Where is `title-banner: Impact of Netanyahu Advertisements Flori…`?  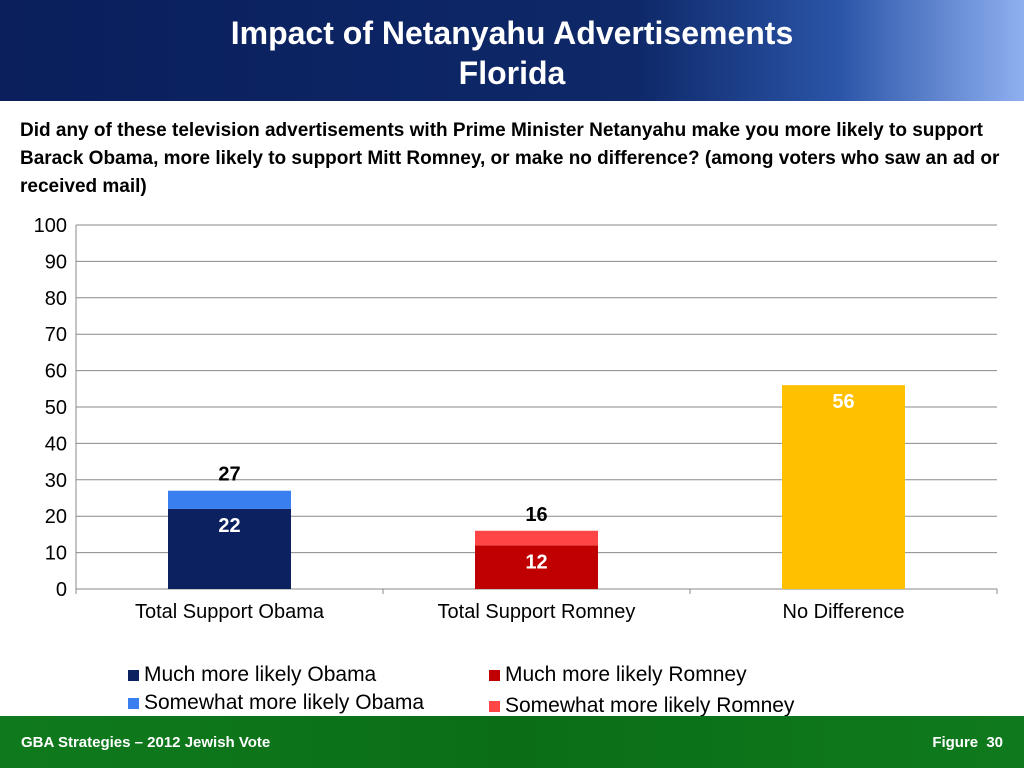 title-banner: Impact of Netanyahu Advertisements Flori… is located at coordinates (512, 50).